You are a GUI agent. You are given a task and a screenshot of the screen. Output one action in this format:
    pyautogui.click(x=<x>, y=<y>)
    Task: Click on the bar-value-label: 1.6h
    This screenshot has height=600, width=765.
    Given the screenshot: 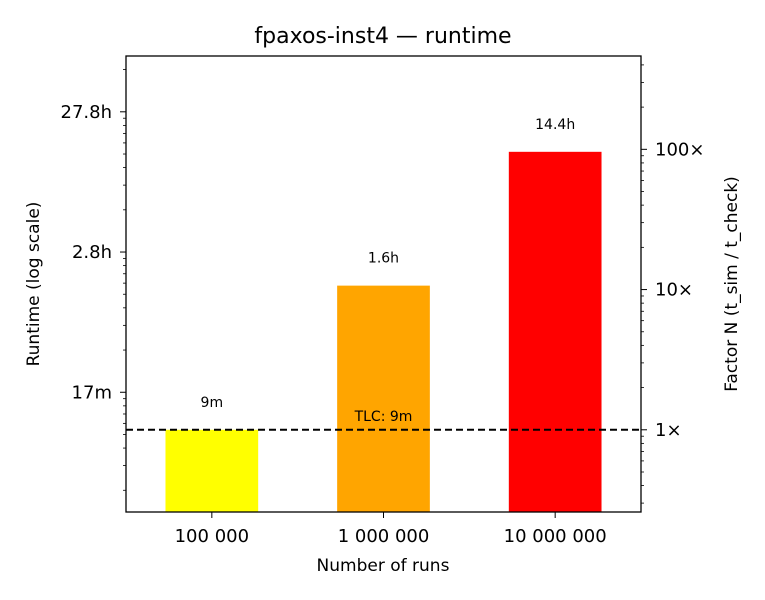 What is the action you would take?
    pyautogui.click(x=383, y=259)
    